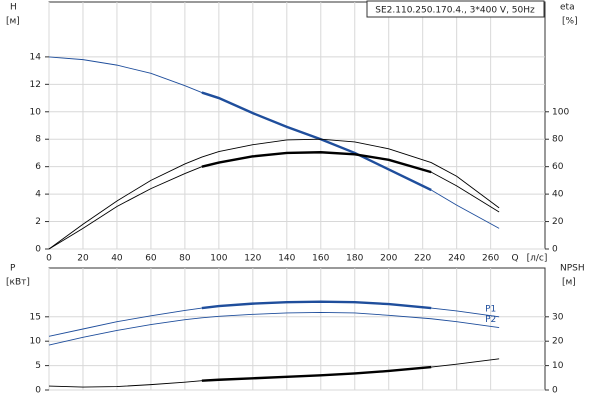 Image resolution: width=600 pixels, height=400 pixels. I want to click on x-tick-label: 80, so click(185, 259).